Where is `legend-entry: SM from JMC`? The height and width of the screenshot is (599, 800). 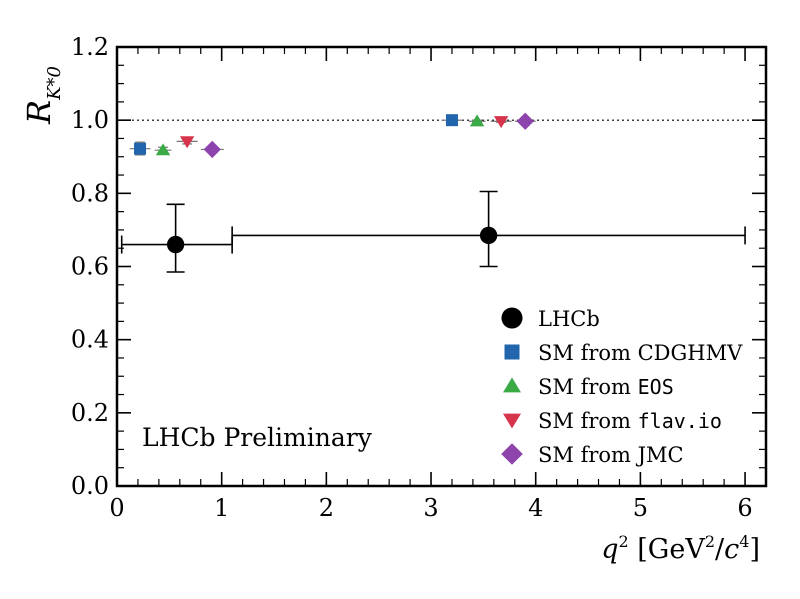
legend-entry: SM from JMC is located at coordinates (592, 455).